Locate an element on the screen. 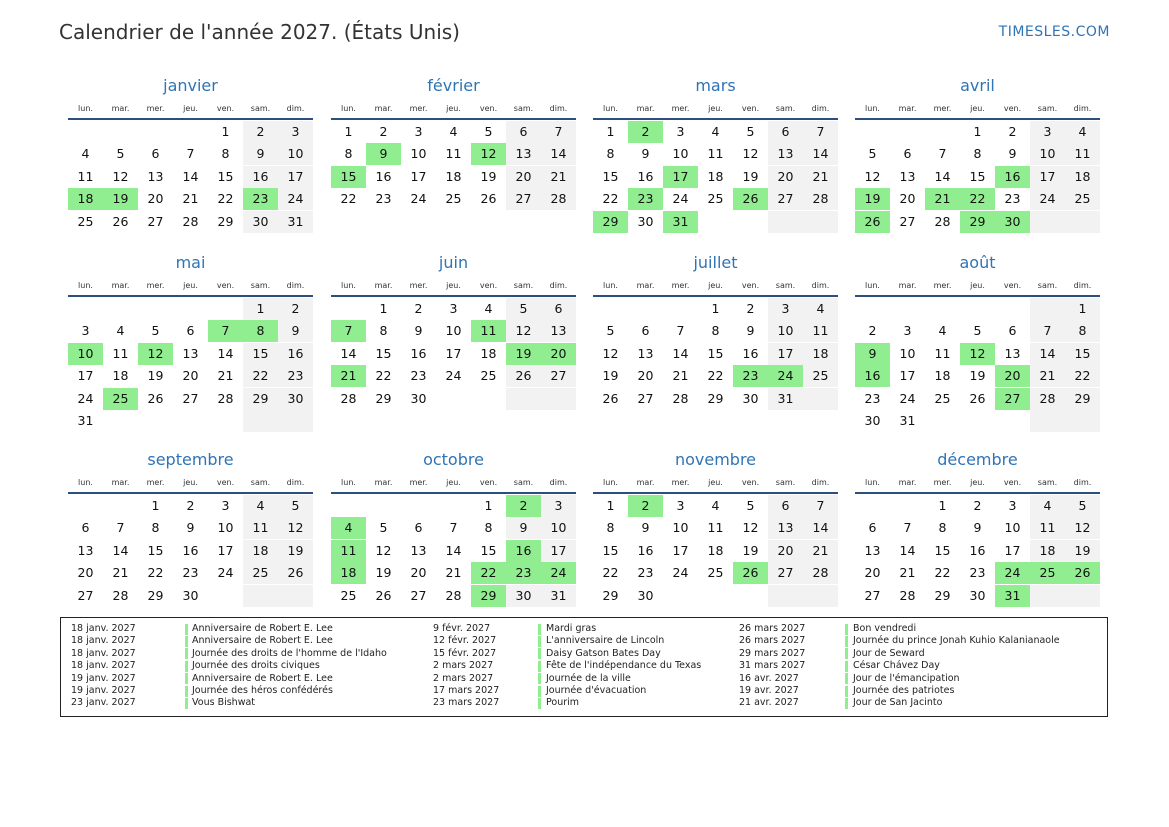  day-cell: 31 is located at coordinates (85, 420).